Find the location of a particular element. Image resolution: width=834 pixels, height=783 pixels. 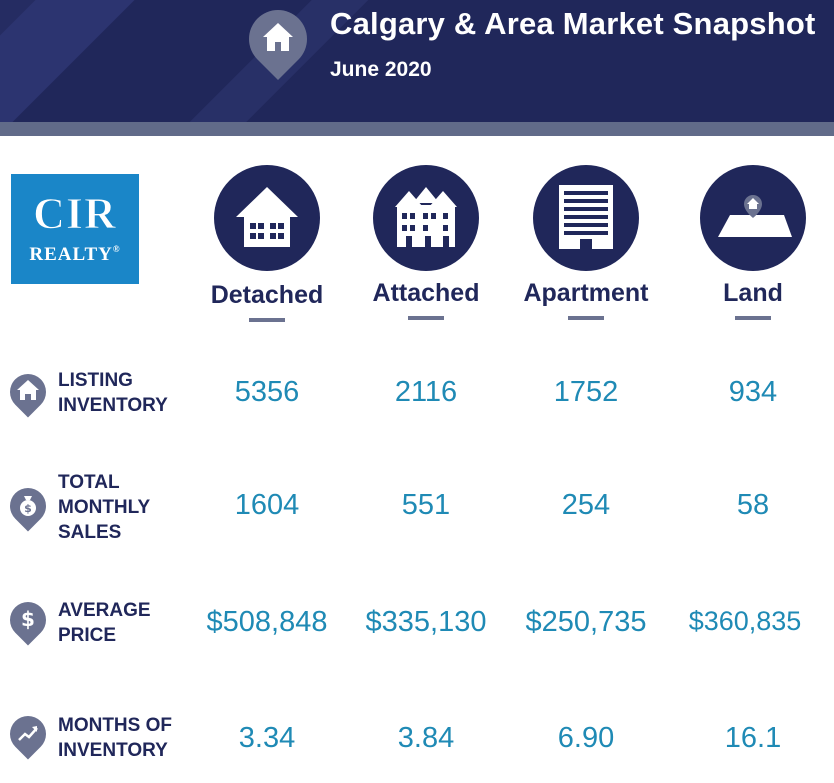

value-cell: $250,735 is located at coordinates (586, 622).